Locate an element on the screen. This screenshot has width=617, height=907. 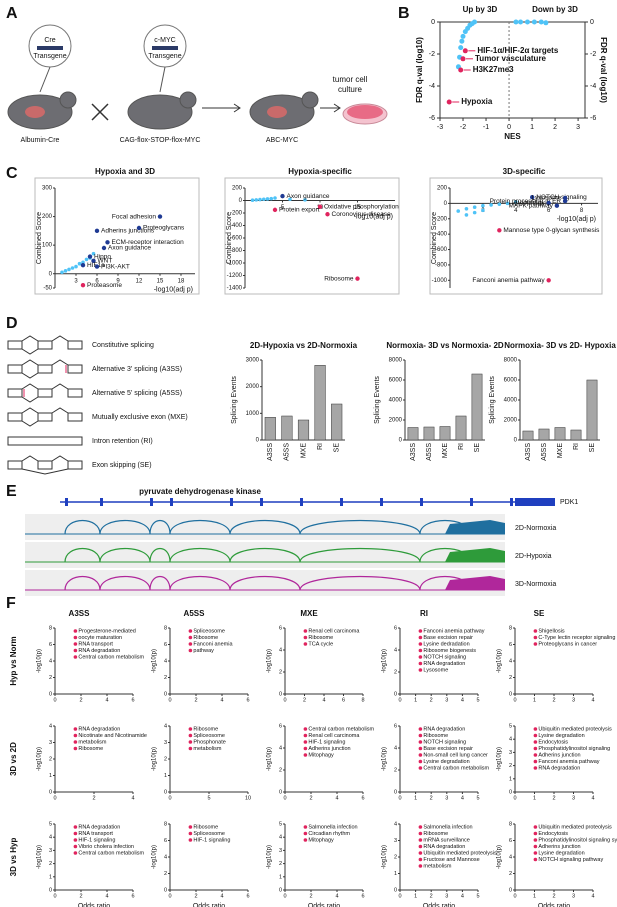
term-label: Progesterone-mediated is located at coordinates (106, 631).